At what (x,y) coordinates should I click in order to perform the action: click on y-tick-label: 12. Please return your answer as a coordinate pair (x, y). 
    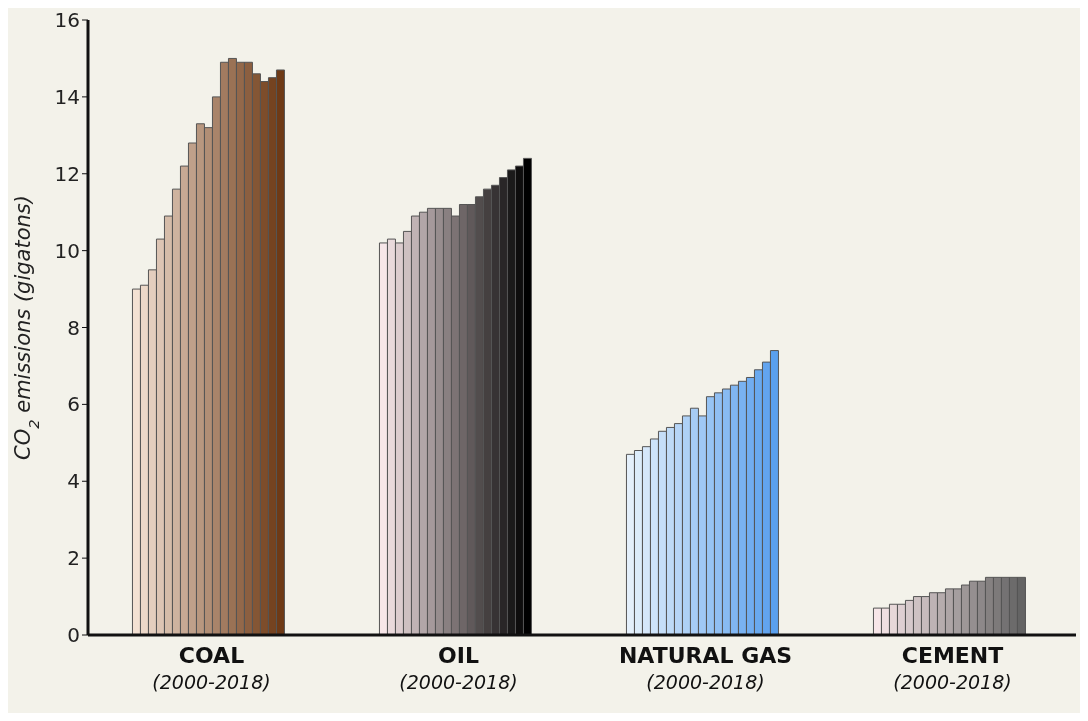
    Looking at the image, I should click on (67, 173).